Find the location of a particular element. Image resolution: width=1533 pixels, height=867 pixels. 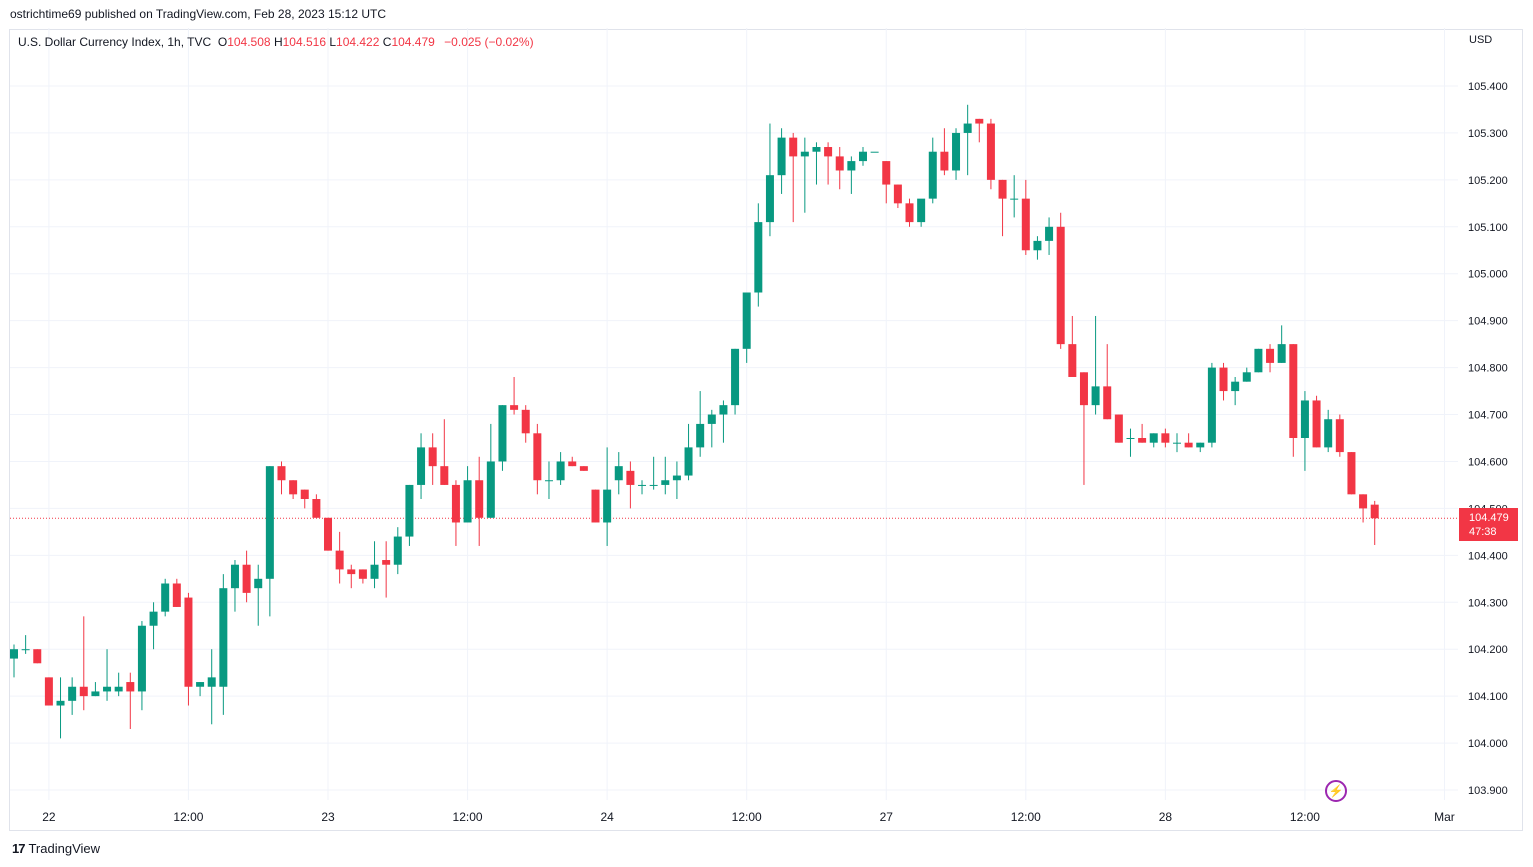

y-tick-label: 104.900 is located at coordinates (1488, 322).